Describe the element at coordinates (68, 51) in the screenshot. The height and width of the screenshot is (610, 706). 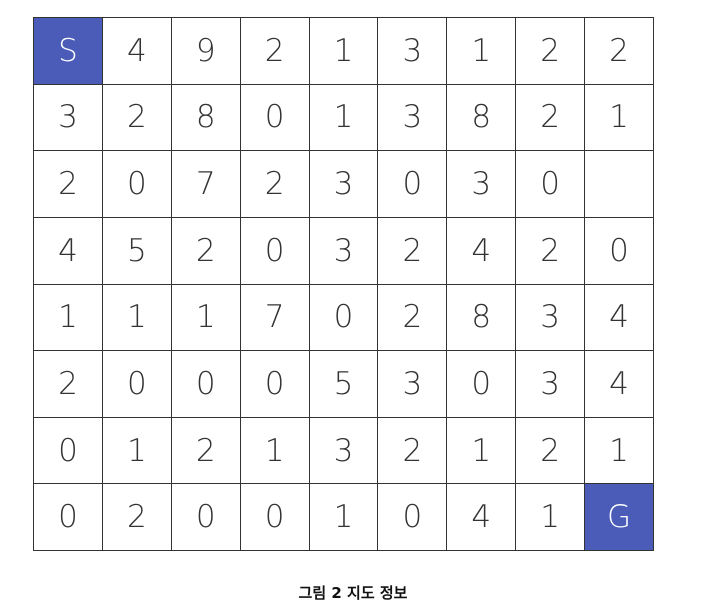
I see `start-cell: S` at that location.